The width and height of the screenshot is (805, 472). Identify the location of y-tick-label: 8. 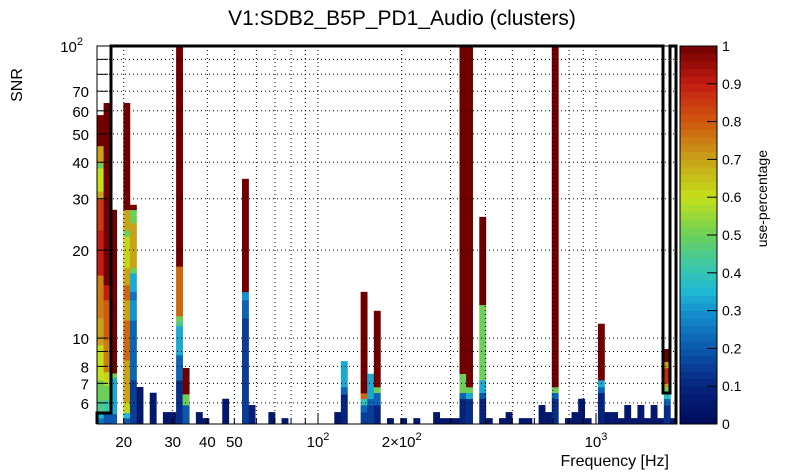
(85, 367).